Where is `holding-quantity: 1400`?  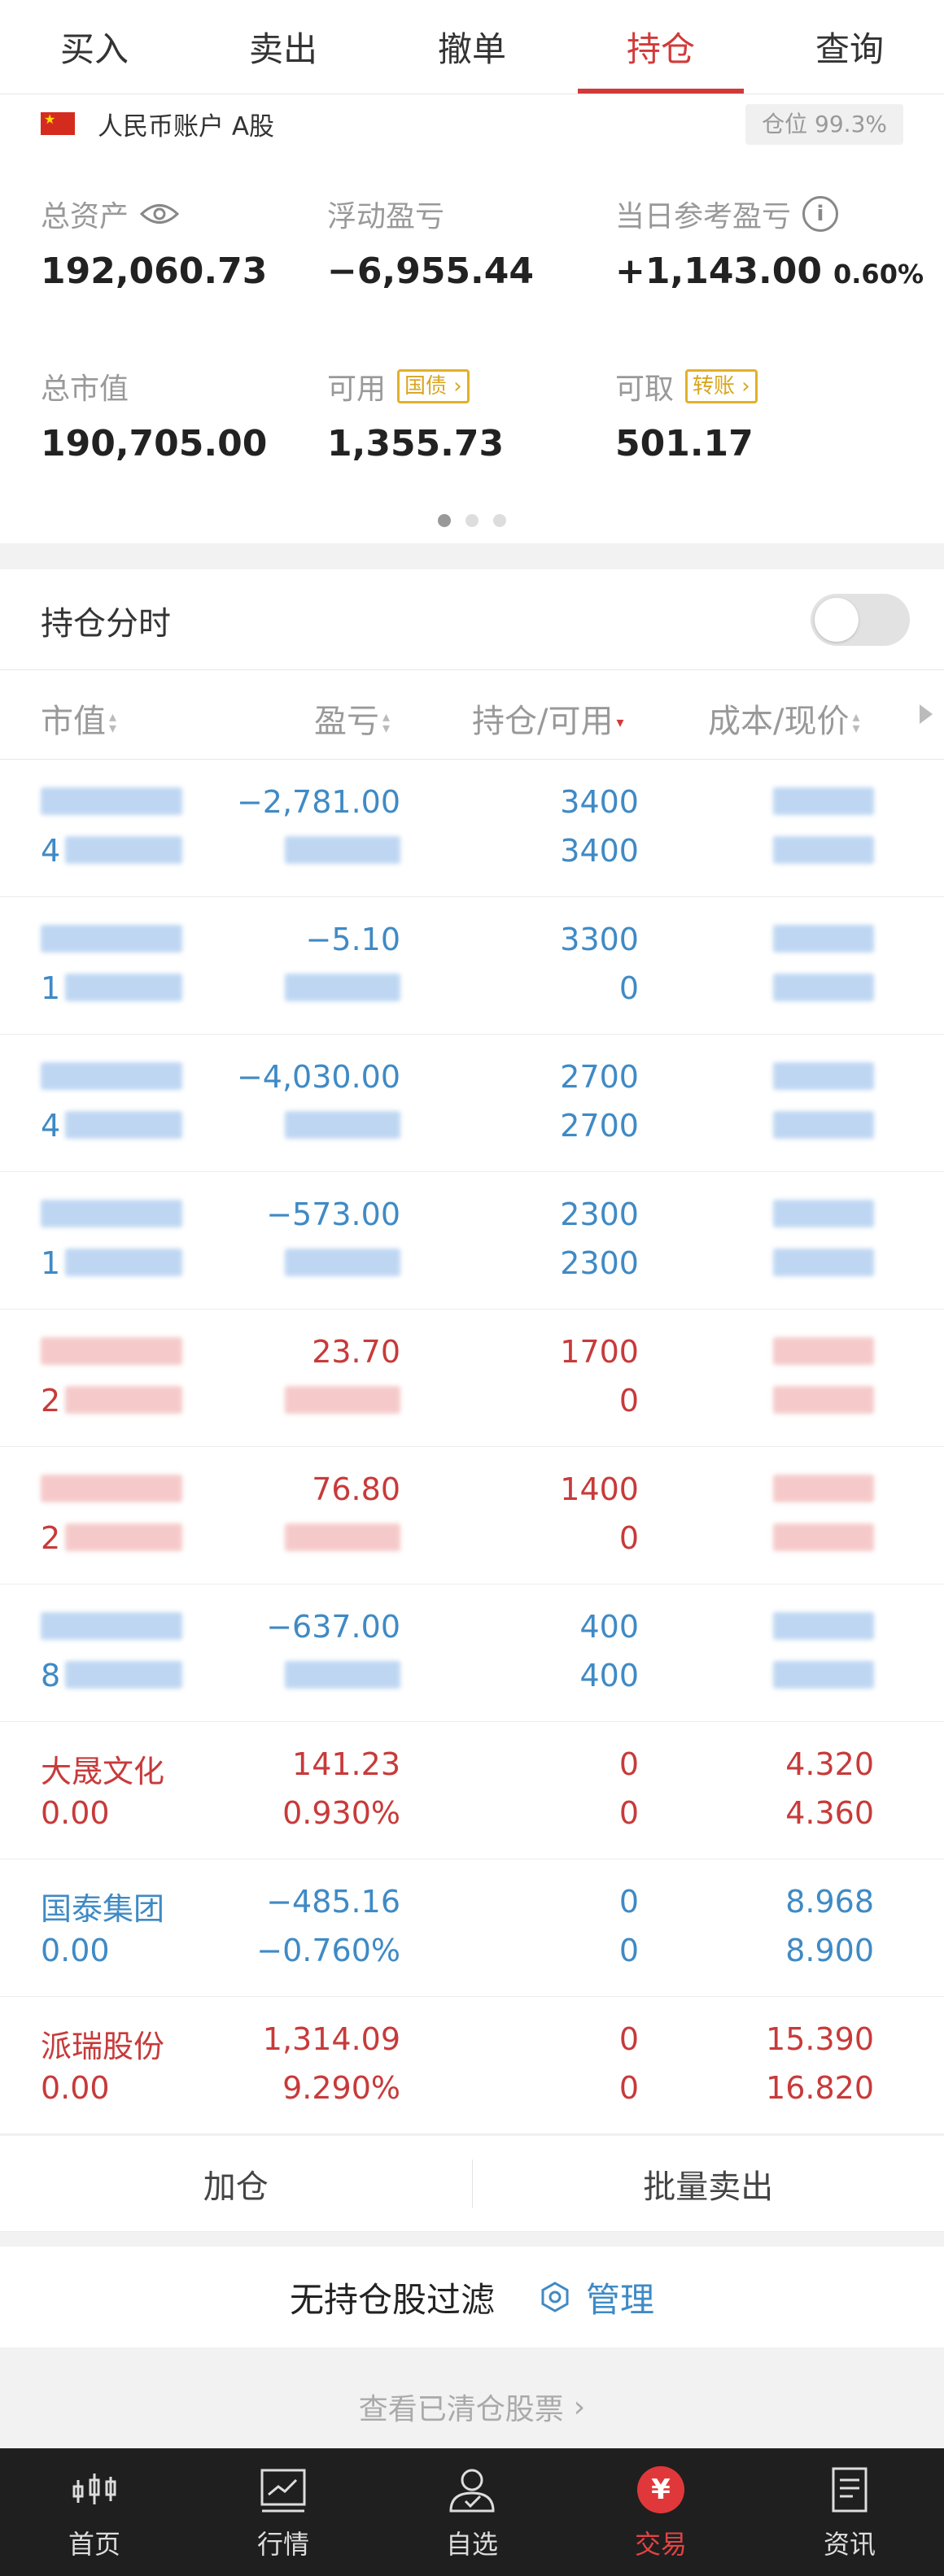
holding-quantity: 1400 is located at coordinates (599, 1489).